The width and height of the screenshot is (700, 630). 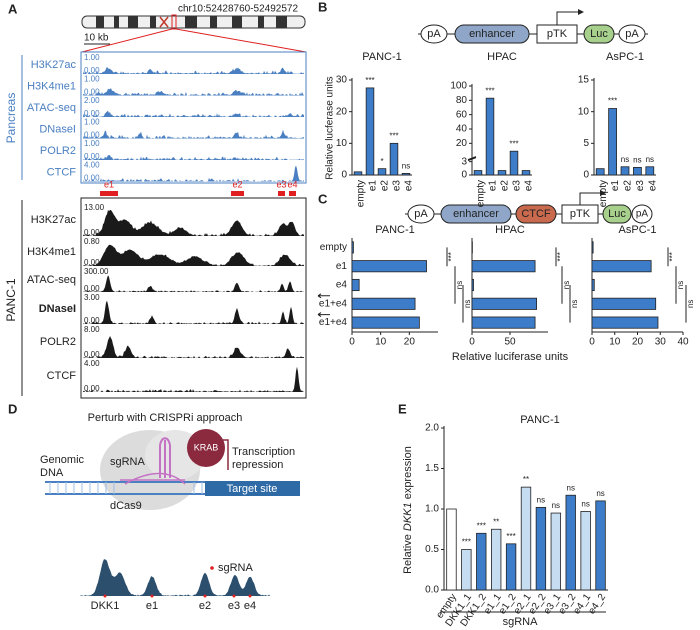 I want to click on y-label-part: expression, so click(x=408, y=474).